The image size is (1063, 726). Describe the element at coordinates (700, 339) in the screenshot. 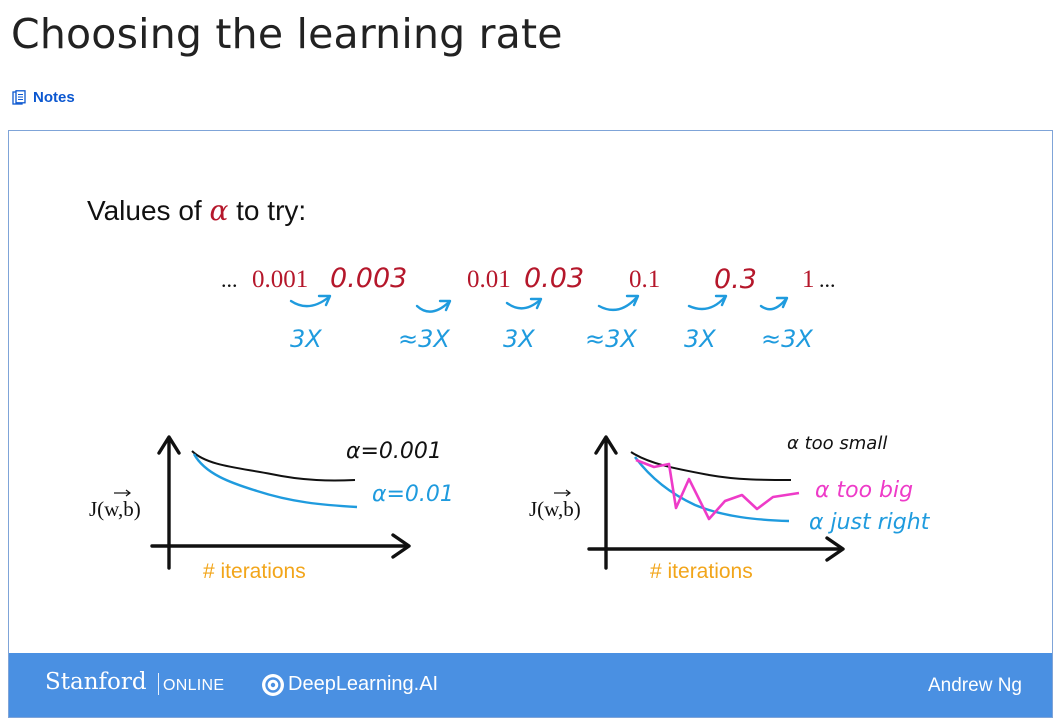

I see `multiplier-5: 3X` at that location.